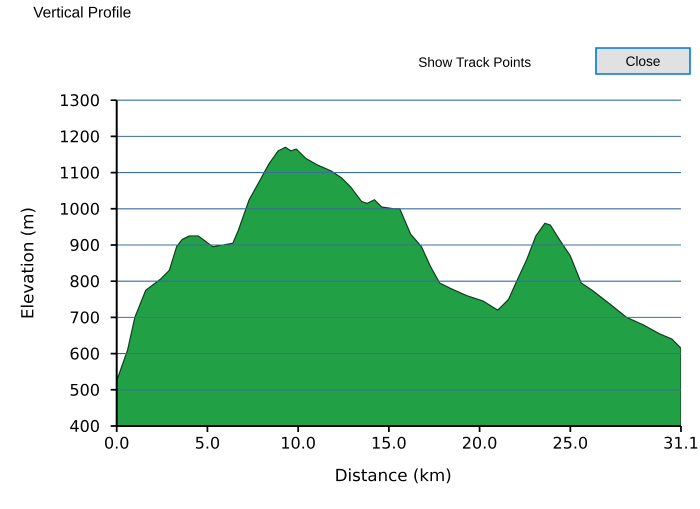  Describe the element at coordinates (84, 426) in the screenshot. I see `y-tick-label: 400` at that location.